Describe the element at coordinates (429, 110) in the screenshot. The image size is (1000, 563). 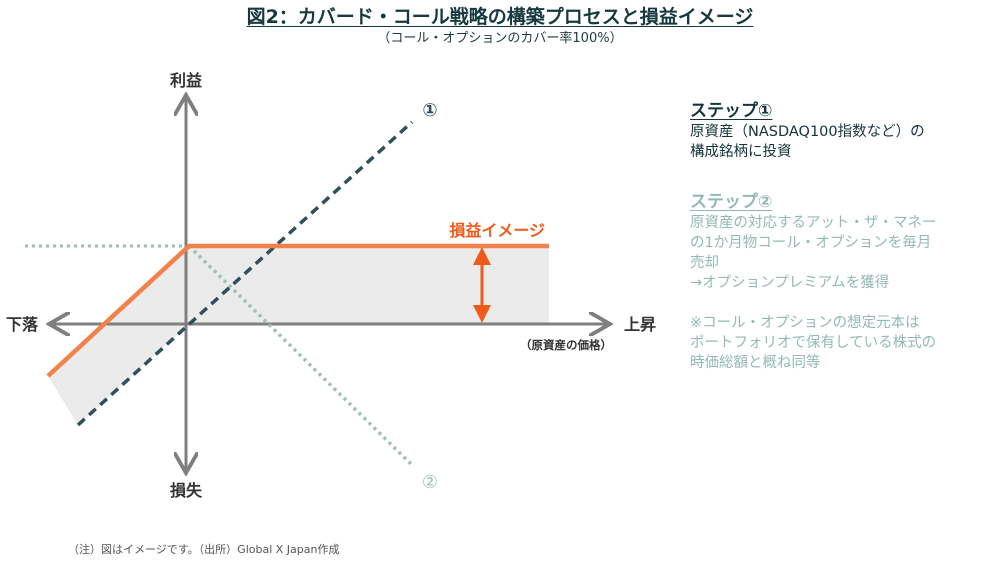
I see `marker-underlying: ①` at that location.